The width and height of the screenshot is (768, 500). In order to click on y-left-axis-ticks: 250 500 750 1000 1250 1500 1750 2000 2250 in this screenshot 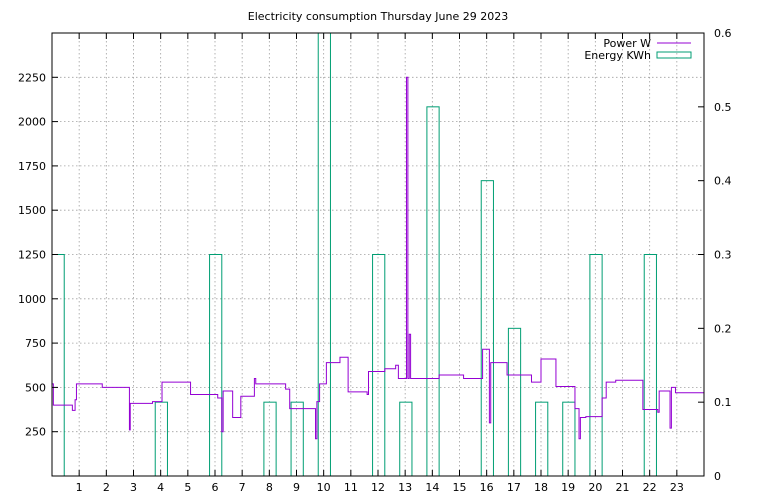, I will do `click(38, 255)`.